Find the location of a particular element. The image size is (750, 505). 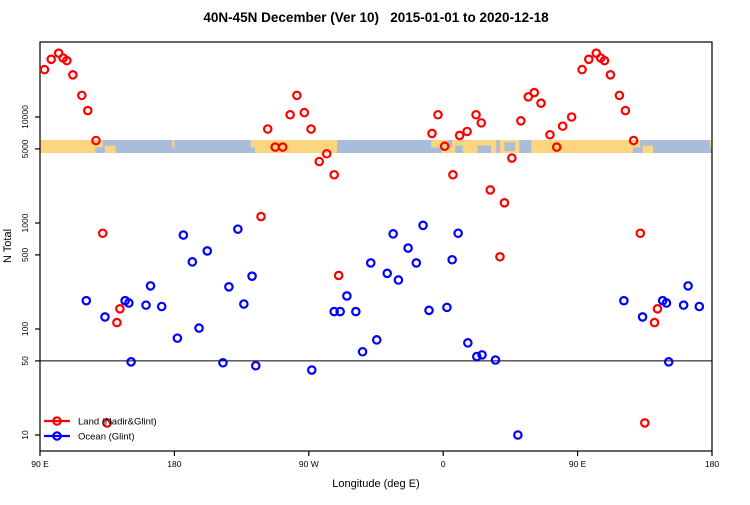

y-axis-label: N Total is located at coordinates (8, 246).